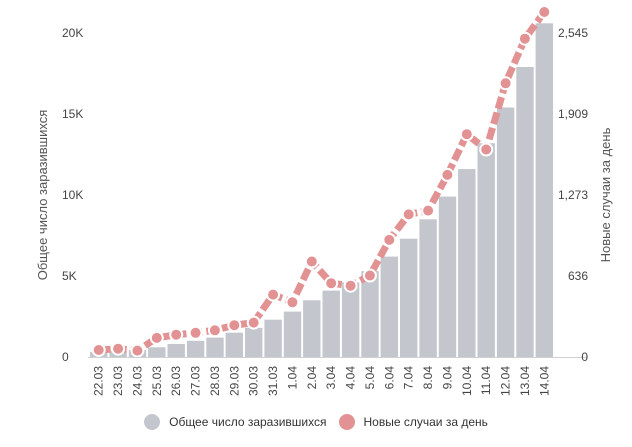 The image size is (632, 447). What do you see at coordinates (447, 378) in the screenshot?
I see `x-tick-label: 9.04` at bounding box center [447, 378].